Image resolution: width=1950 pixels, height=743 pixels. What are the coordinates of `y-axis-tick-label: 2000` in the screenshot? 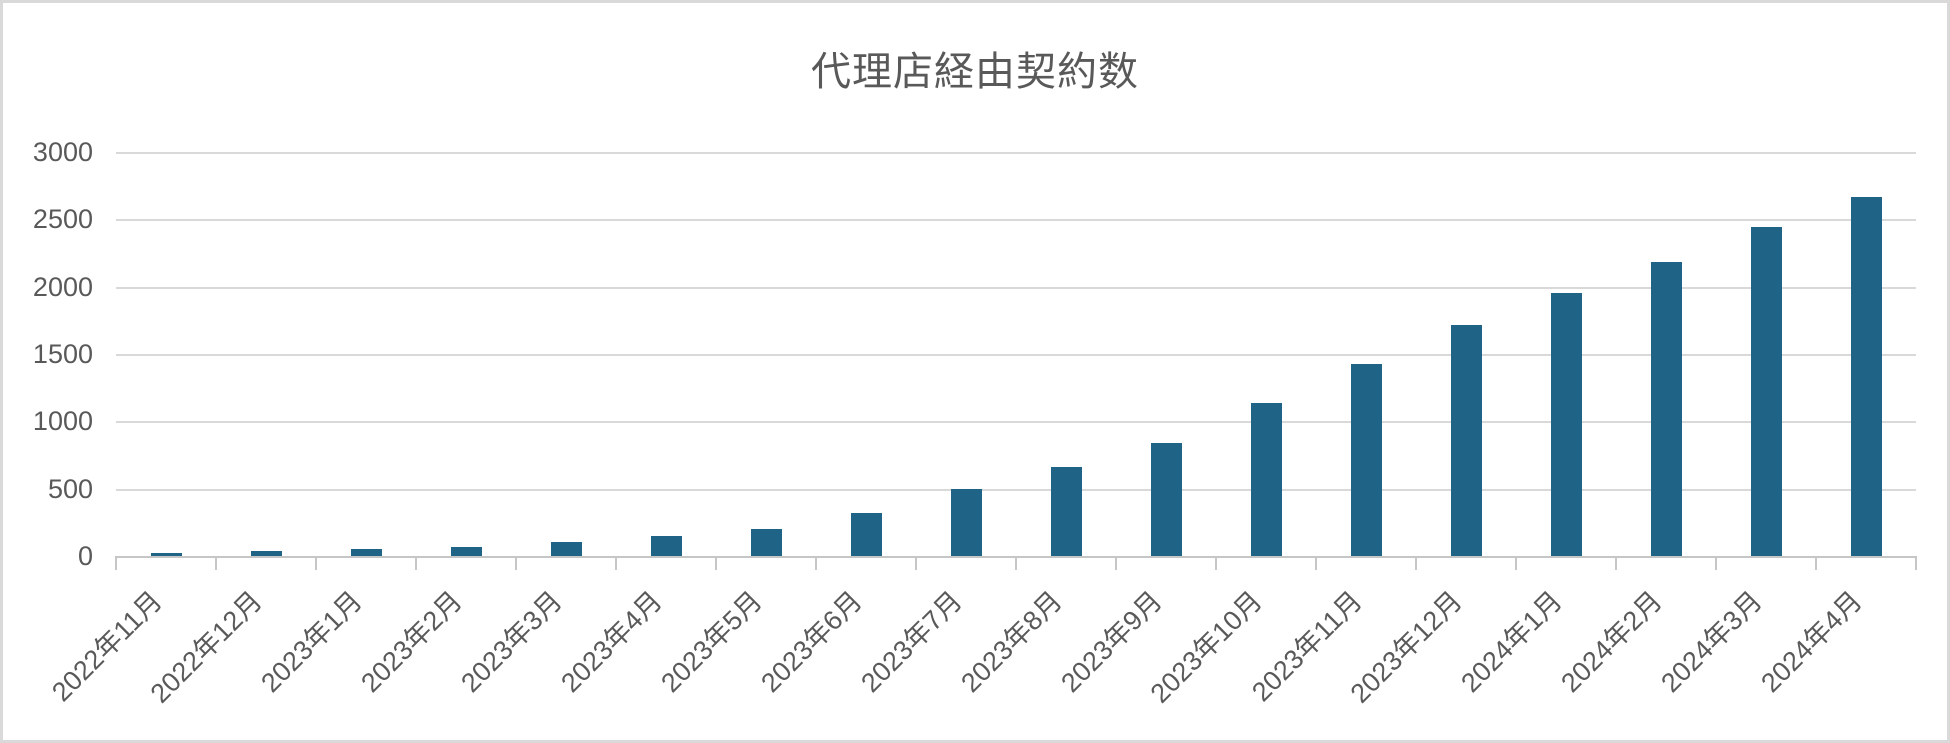 It's located at (62, 286).